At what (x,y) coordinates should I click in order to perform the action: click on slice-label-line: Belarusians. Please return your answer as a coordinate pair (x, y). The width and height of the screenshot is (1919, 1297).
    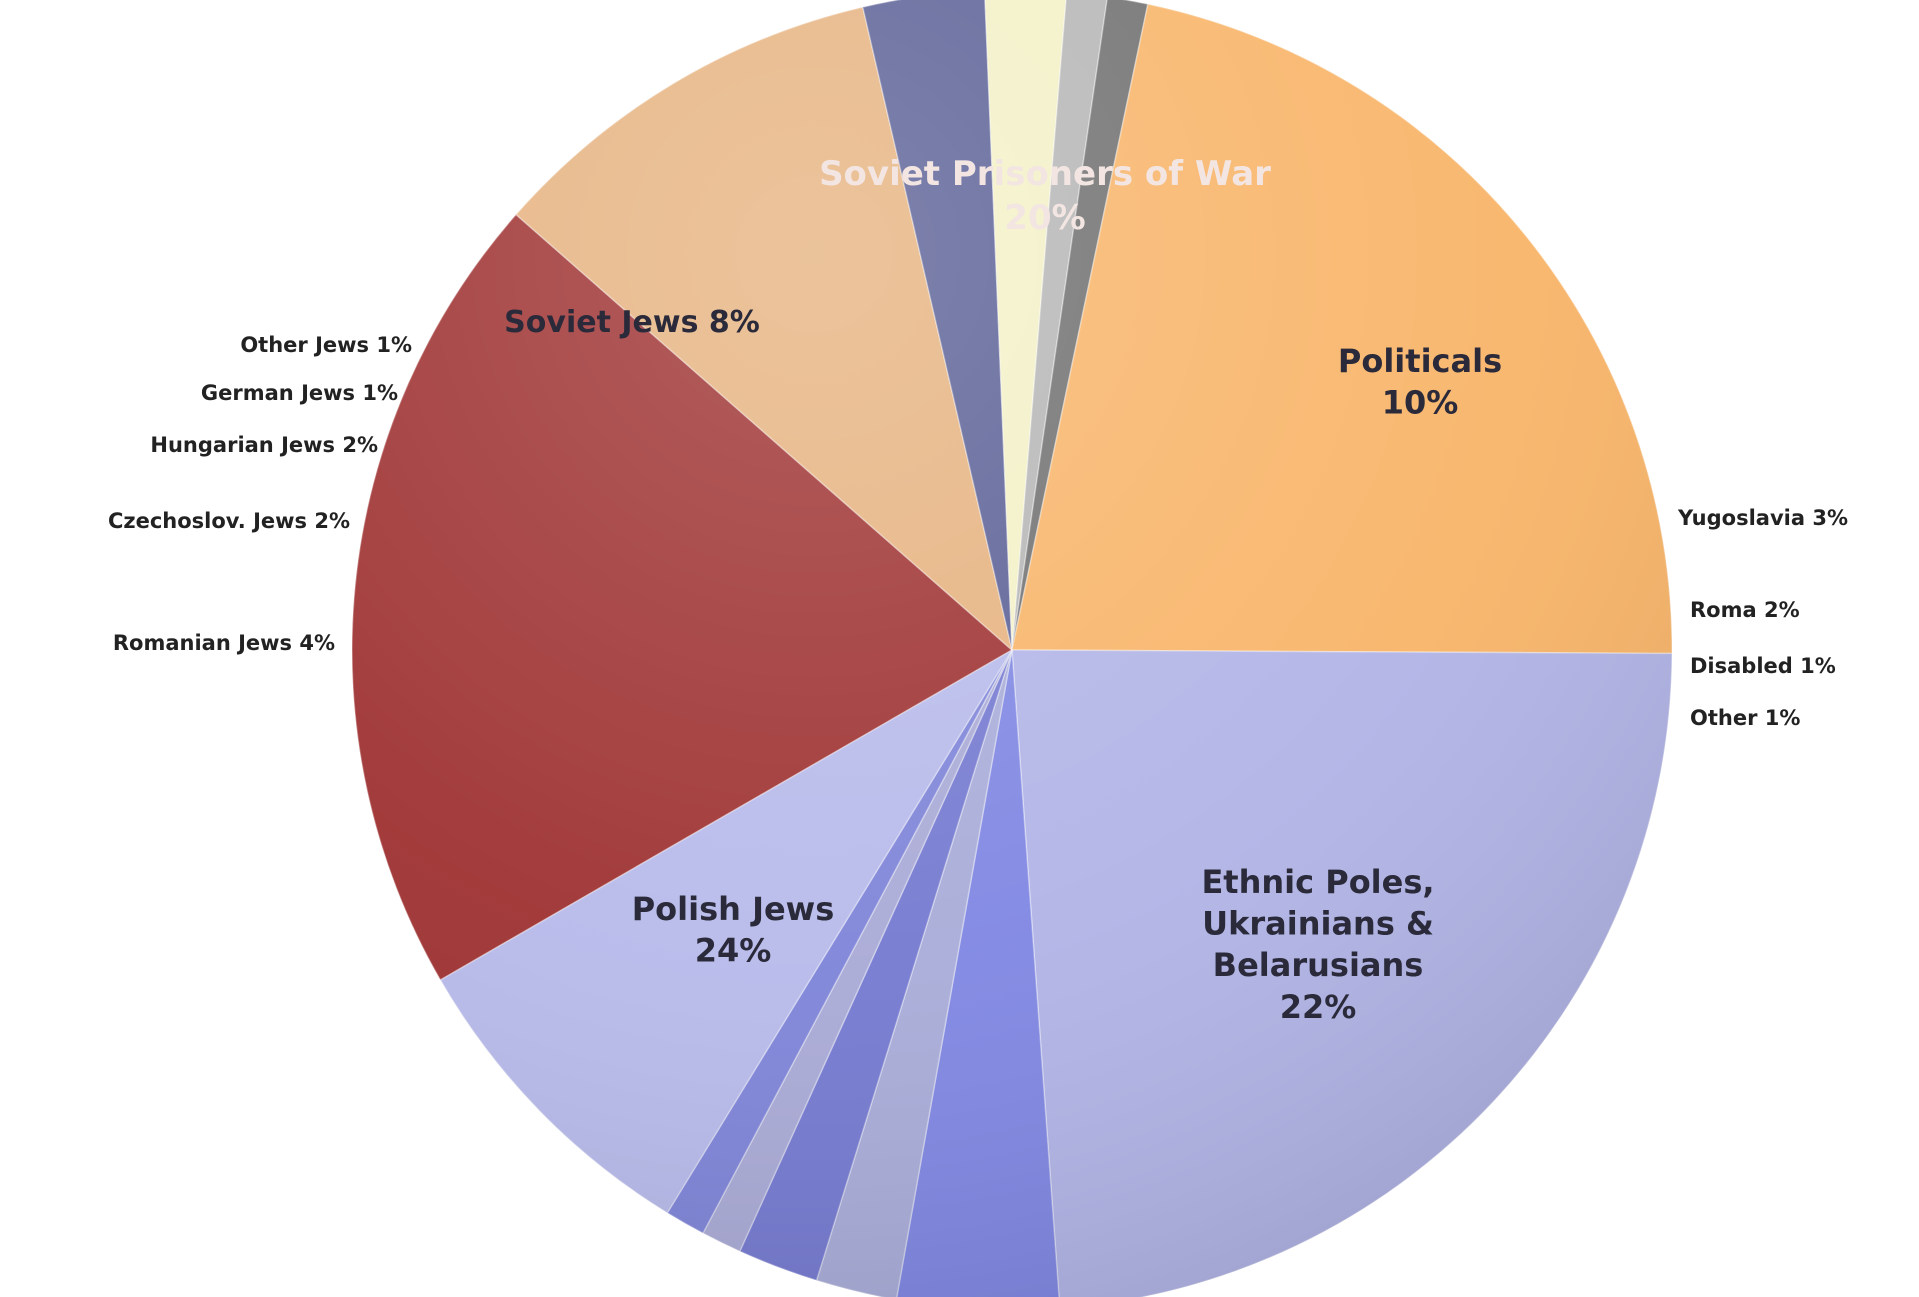
    Looking at the image, I should click on (1318, 965).